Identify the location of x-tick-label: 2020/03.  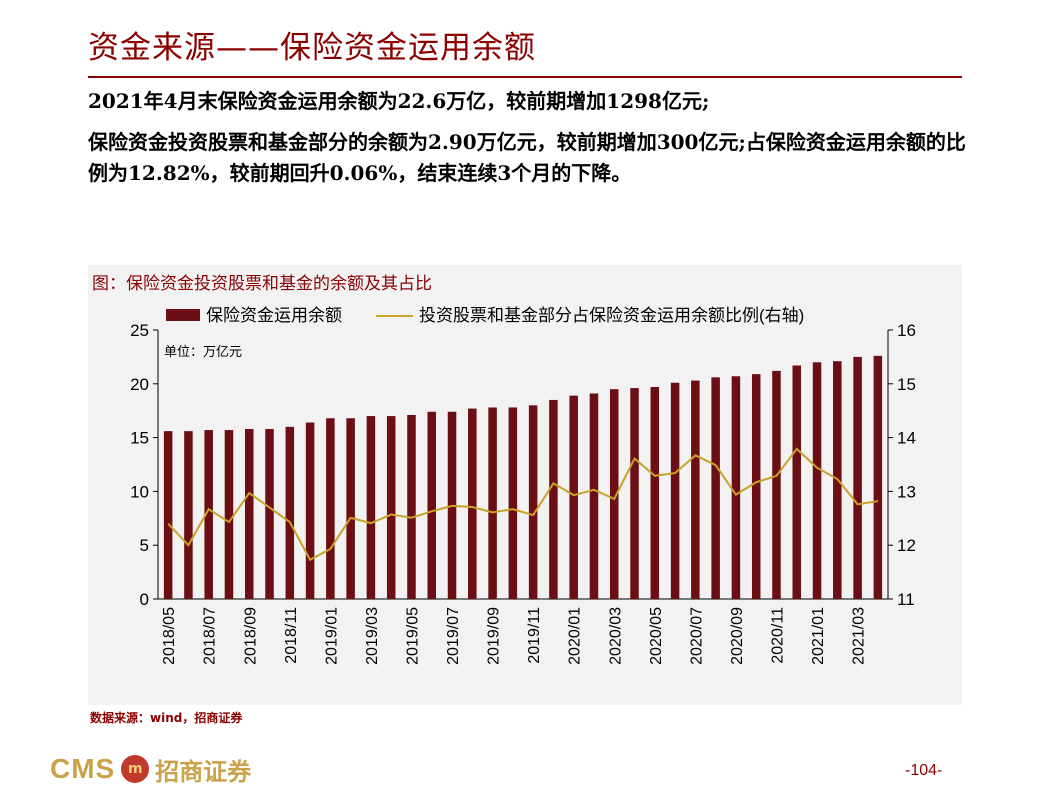
(615, 636).